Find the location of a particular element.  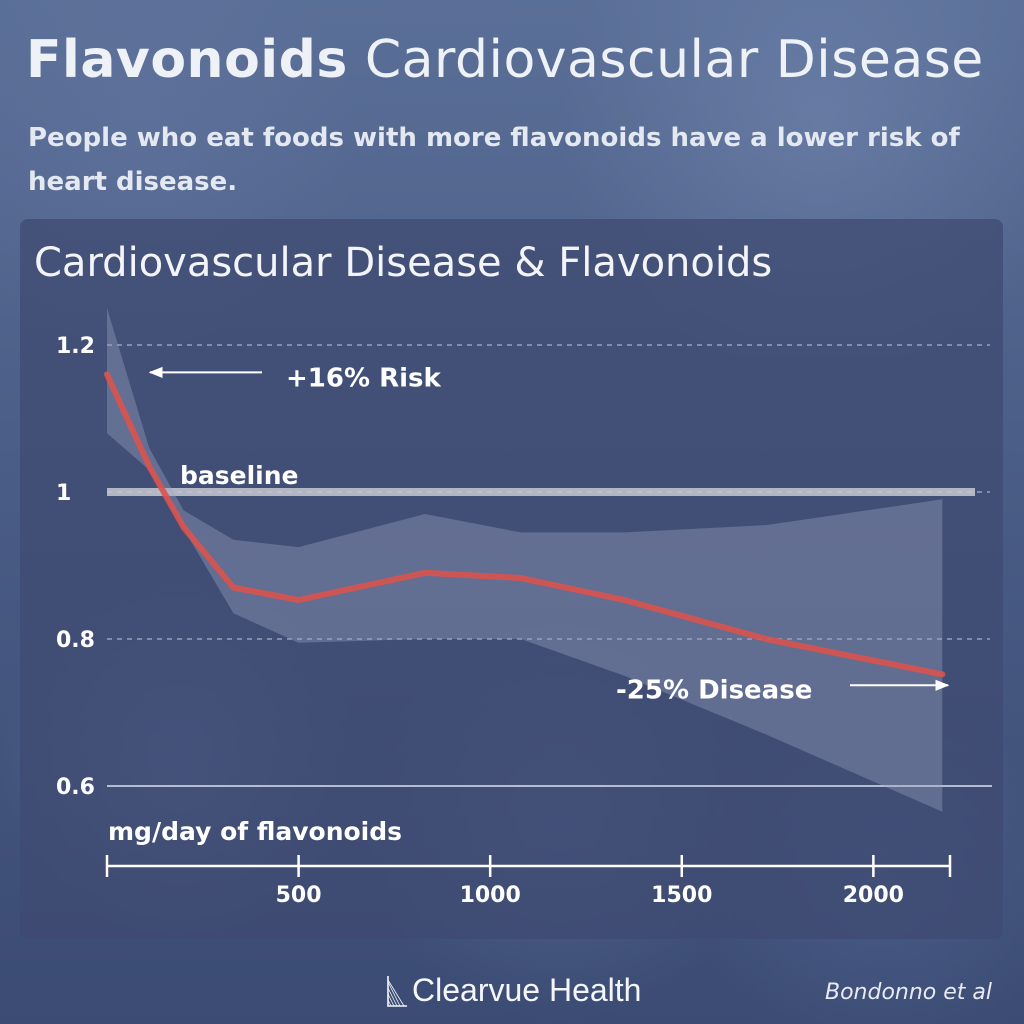

brand-logo: Clearvue Health is located at coordinates (513, 990).